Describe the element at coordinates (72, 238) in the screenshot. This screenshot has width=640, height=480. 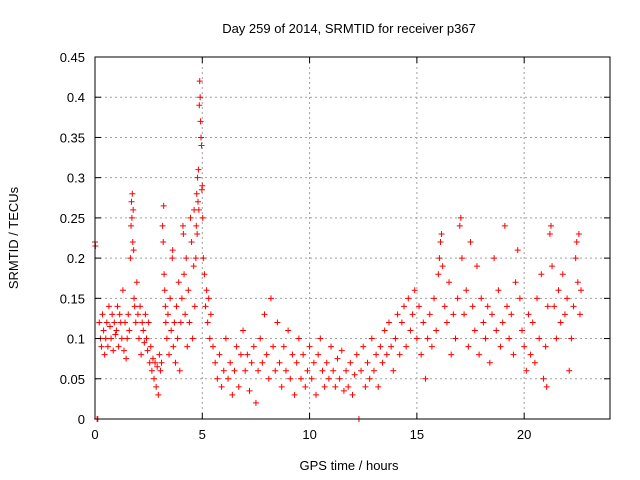
I see `y-tick-labels: 0 0.05 0.1 0.15 0.2 0.25 0.3 0.35 0.4 0.45` at that location.